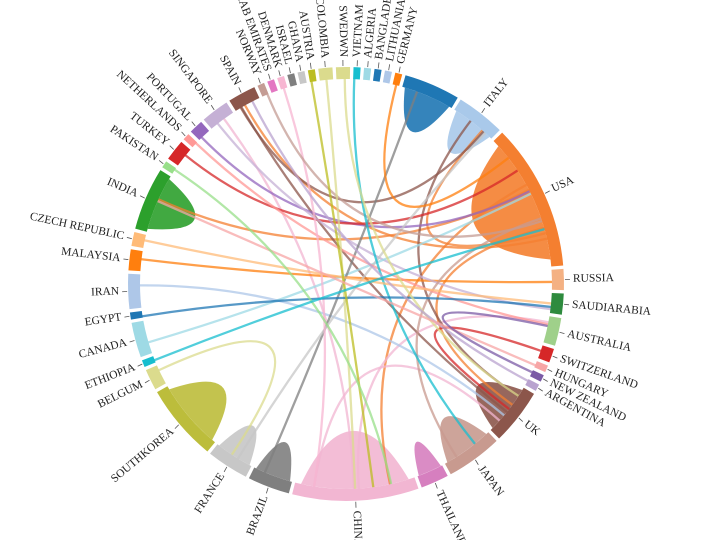  Describe the element at coordinates (446, 146) in the screenshot. I see `ribbon-germany-to-usa` at that location.